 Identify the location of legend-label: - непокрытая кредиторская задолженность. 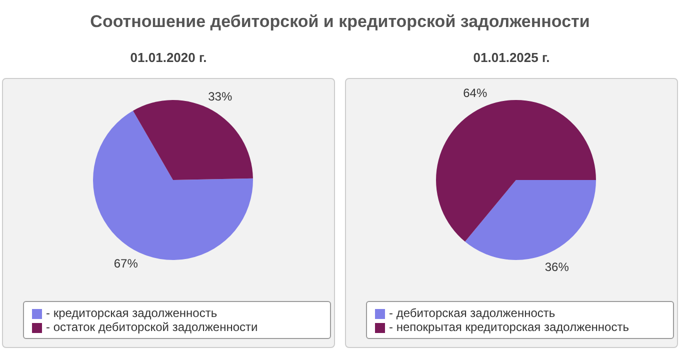
(509, 327).